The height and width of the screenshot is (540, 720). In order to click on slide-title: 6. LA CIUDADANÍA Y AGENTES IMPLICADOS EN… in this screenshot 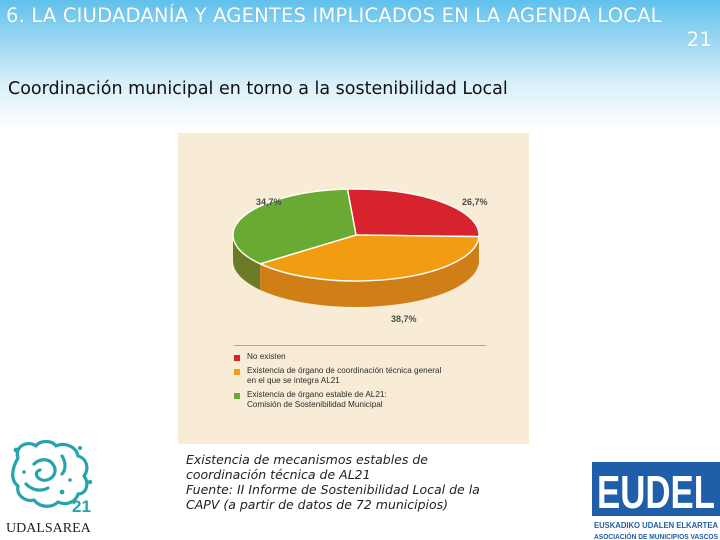, I will do `click(359, 28)`.